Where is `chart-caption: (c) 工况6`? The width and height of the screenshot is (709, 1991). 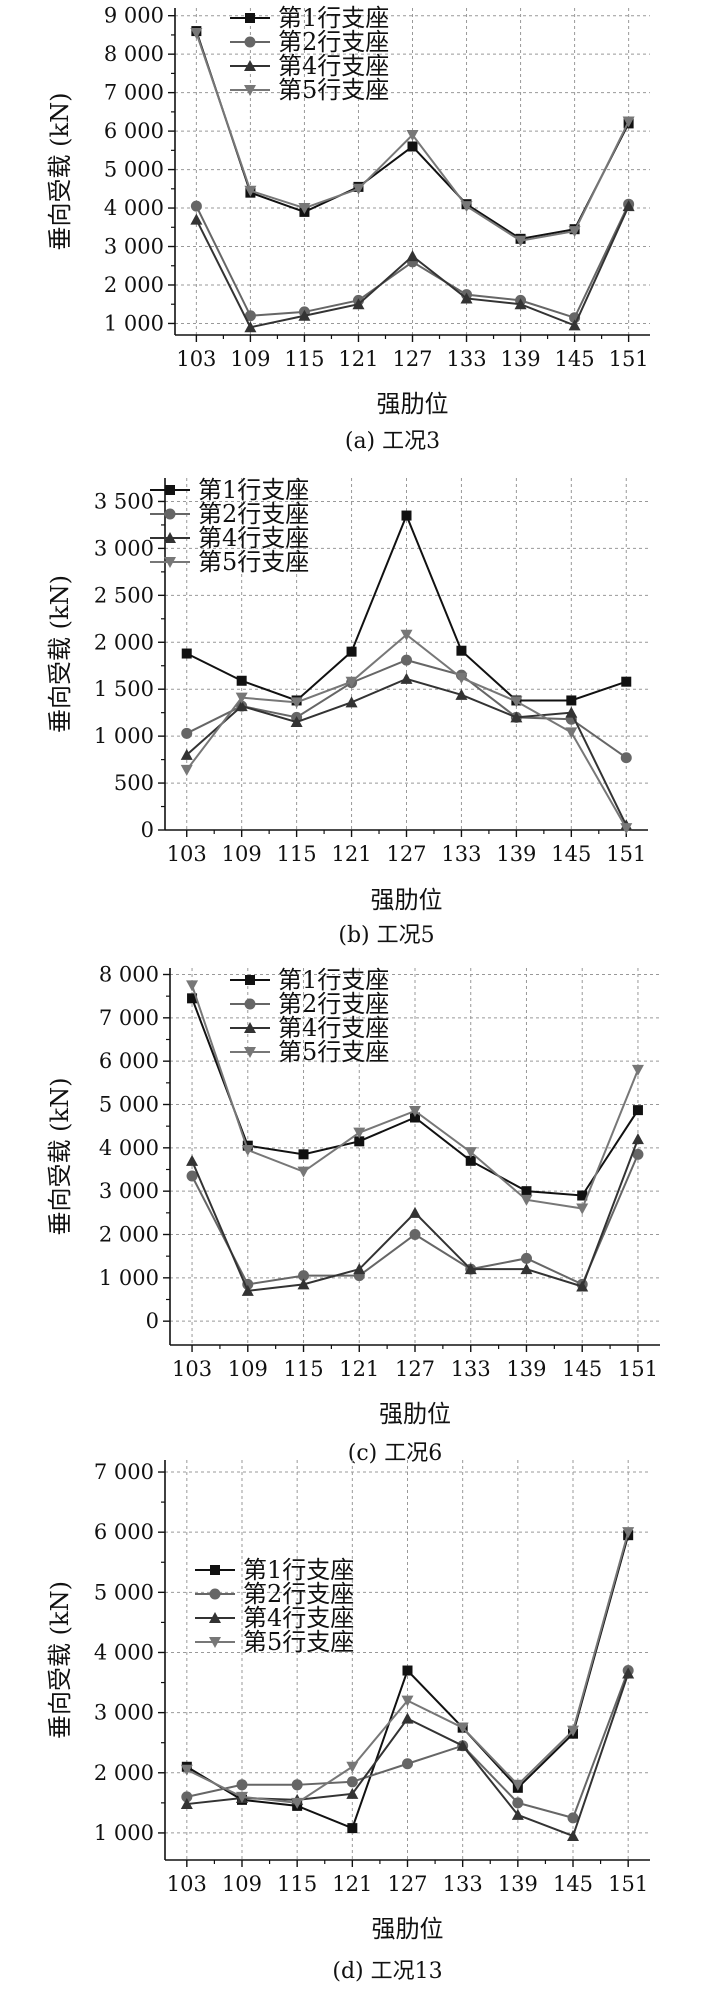 chart-caption: (c) 工况6 is located at coordinates (395, 1453).